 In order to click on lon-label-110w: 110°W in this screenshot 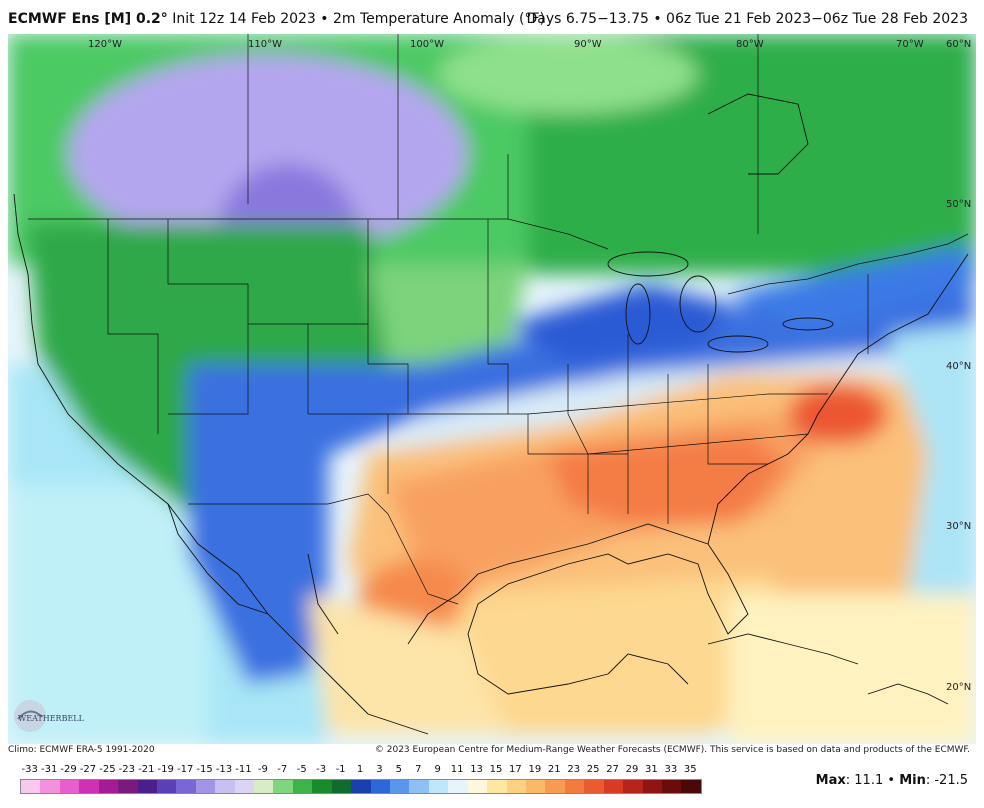, I will do `click(265, 44)`.